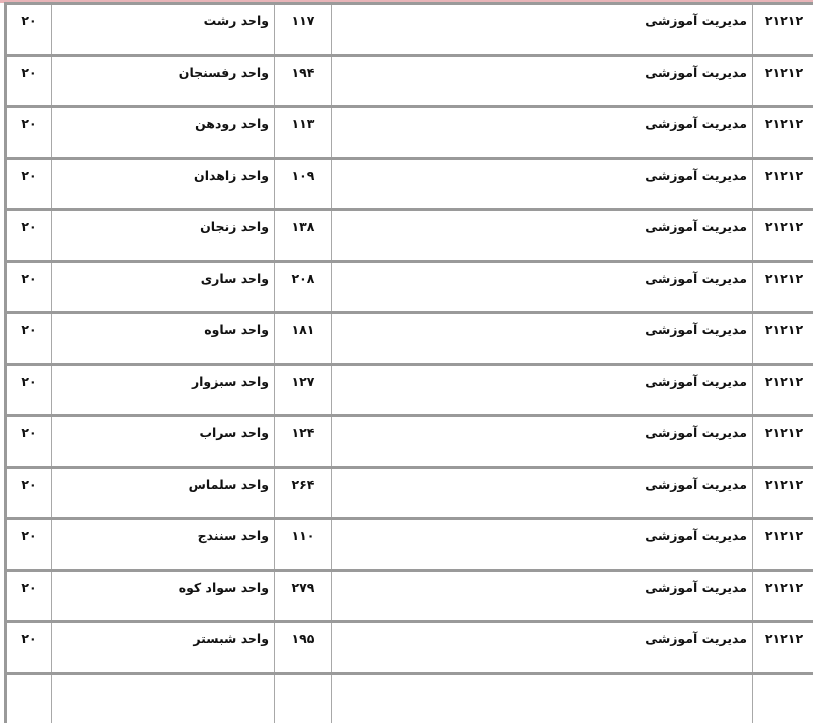 Image resolution: width=813 pixels, height=723 pixels. I want to click on unit-name-cell: واحد سراب, so click(163, 442).